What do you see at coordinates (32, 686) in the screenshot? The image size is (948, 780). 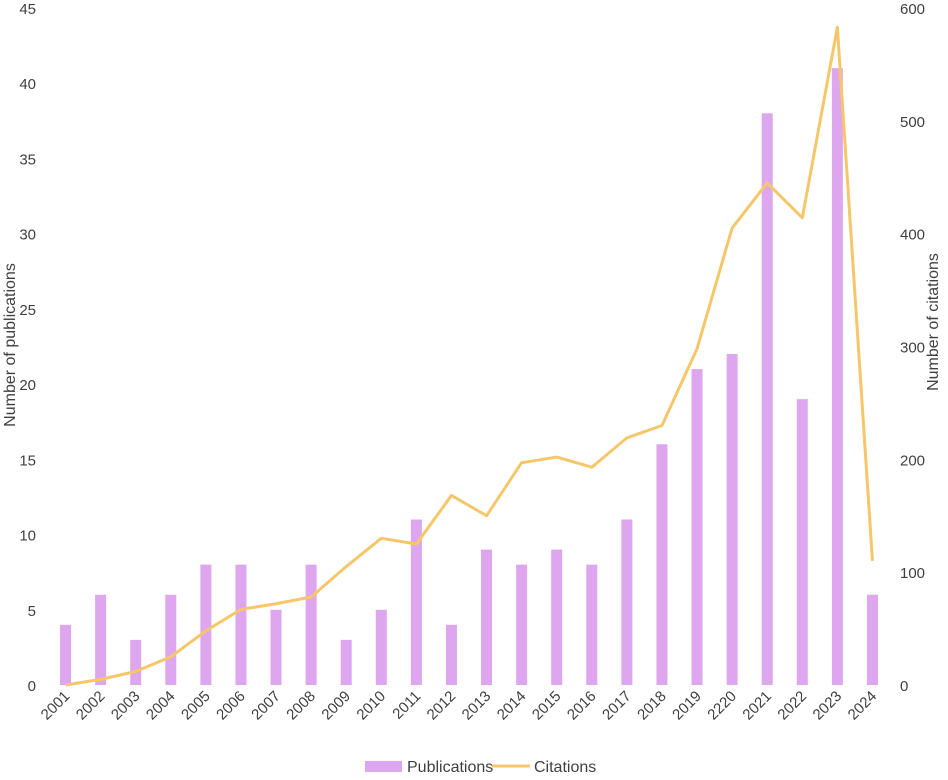 I see `left-tick-0: 0` at bounding box center [32, 686].